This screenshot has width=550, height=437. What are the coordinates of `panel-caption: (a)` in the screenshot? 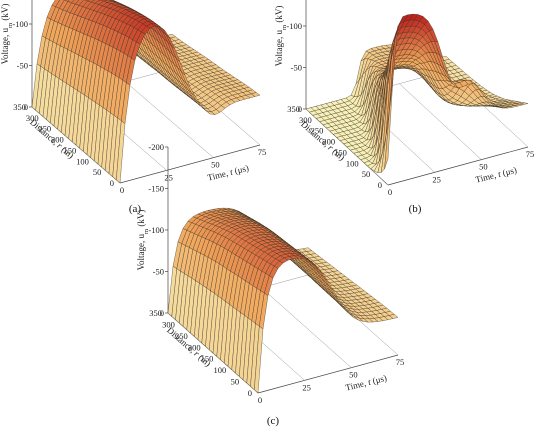 It's located at (135, 209).